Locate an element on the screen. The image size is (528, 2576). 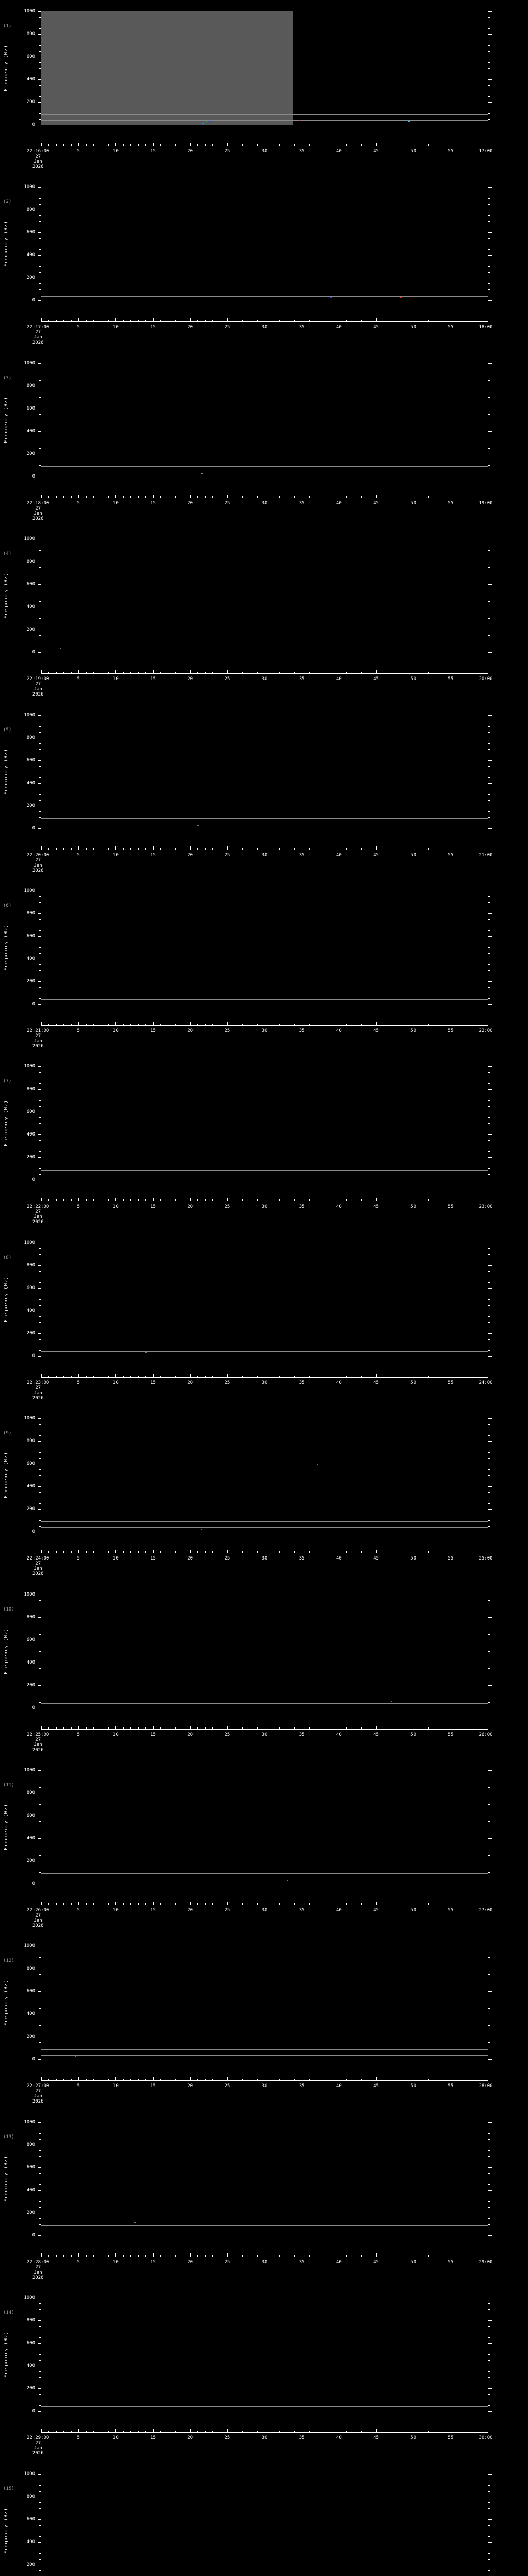
x-axis-tick-label: 15 is located at coordinates (153, 1207).